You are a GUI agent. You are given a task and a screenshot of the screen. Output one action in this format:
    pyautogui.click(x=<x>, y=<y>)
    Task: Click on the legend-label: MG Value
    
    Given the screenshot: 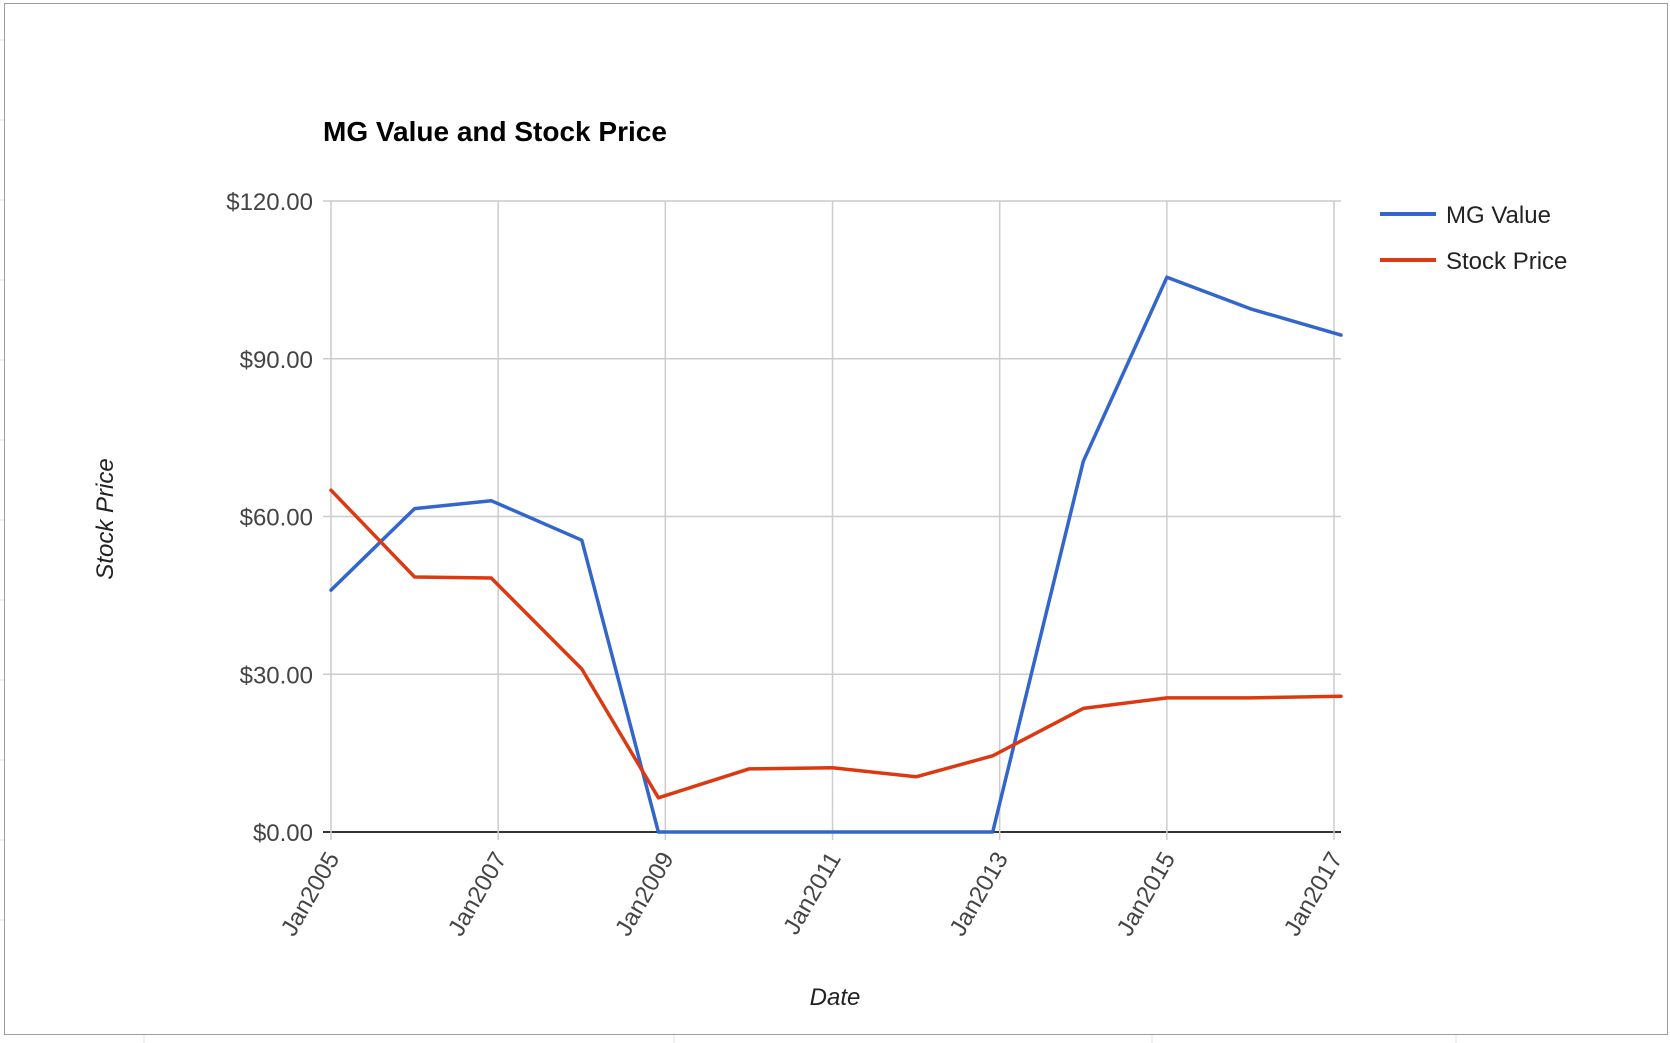 What is the action you would take?
    pyautogui.click(x=1498, y=215)
    